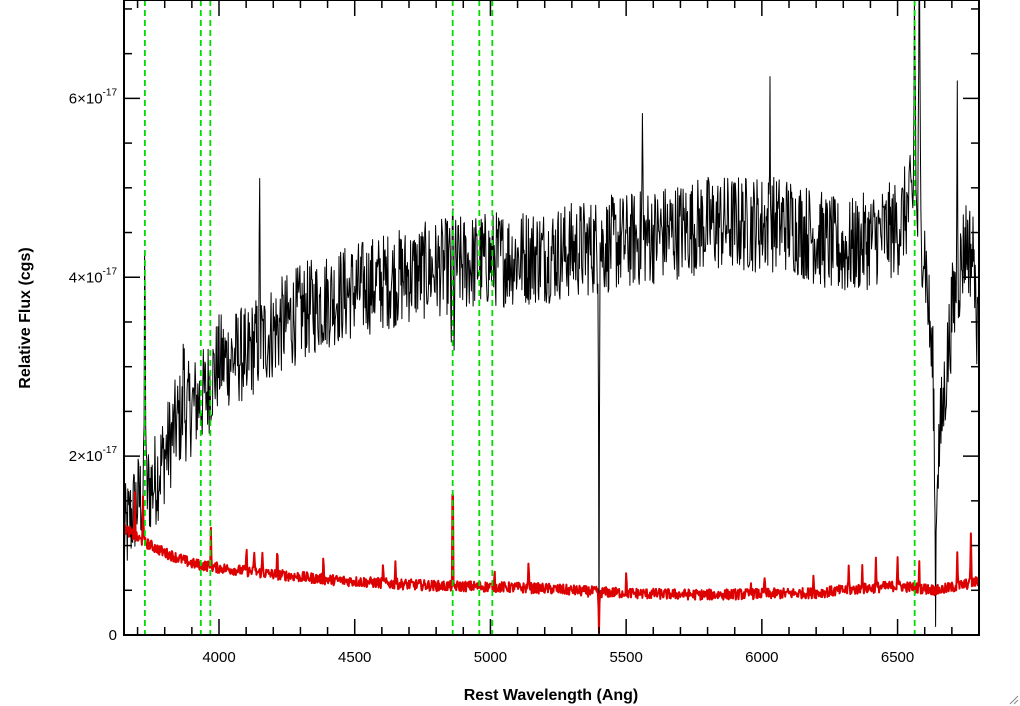 This screenshot has height=706, width=1020. What do you see at coordinates (761, 657) in the screenshot?
I see `x-tick-label: 6000` at bounding box center [761, 657].